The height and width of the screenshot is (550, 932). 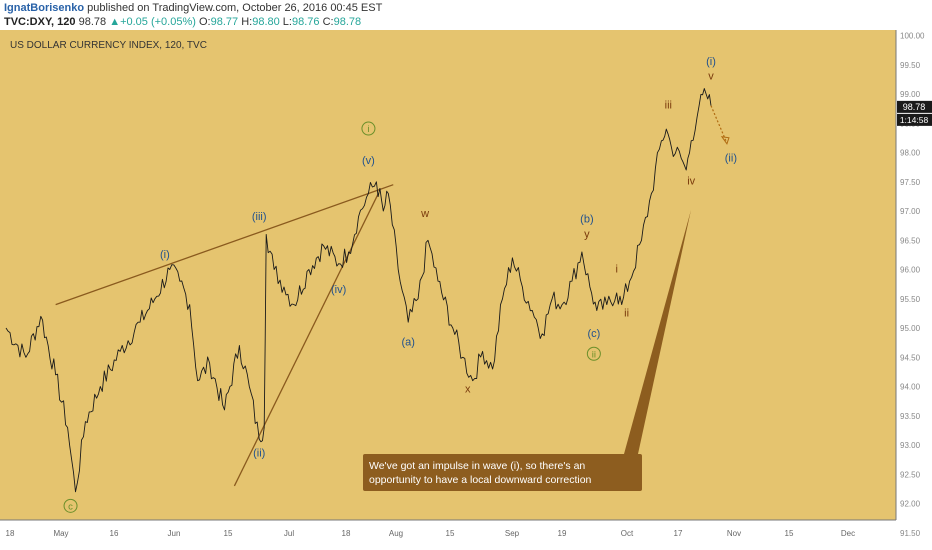 I want to click on wave-label: iii, so click(x=668, y=106).